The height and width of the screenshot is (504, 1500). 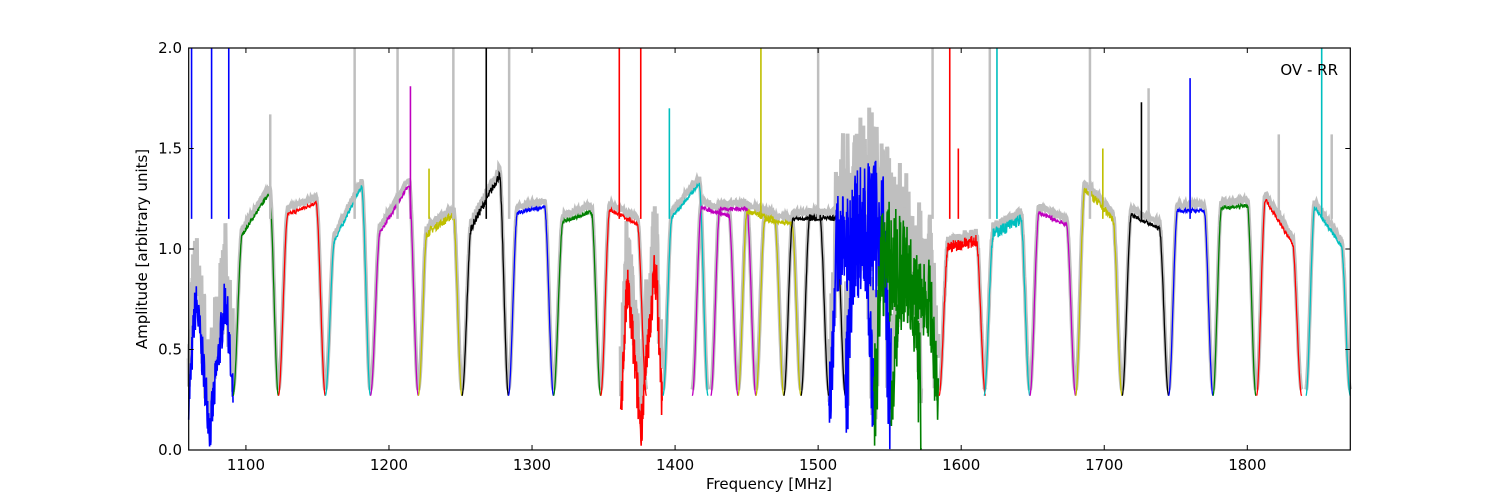 What do you see at coordinates (170, 48) in the screenshot?
I see `y-tick-label: 2.0` at bounding box center [170, 48].